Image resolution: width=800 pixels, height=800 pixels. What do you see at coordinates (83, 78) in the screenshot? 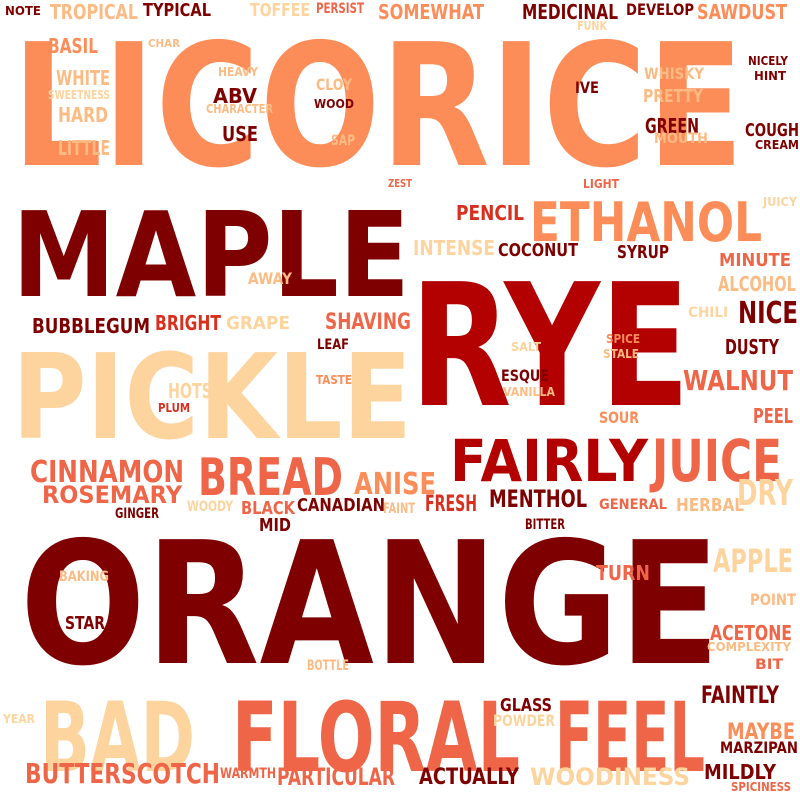
I see `word-white: WHITE` at bounding box center [83, 78].